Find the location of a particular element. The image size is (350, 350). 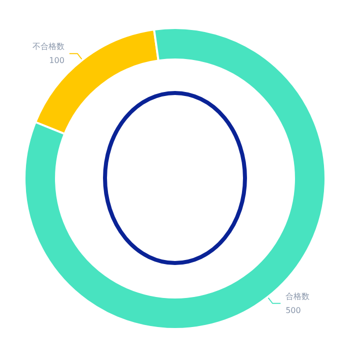

data-label: 500 is located at coordinates (293, 310).